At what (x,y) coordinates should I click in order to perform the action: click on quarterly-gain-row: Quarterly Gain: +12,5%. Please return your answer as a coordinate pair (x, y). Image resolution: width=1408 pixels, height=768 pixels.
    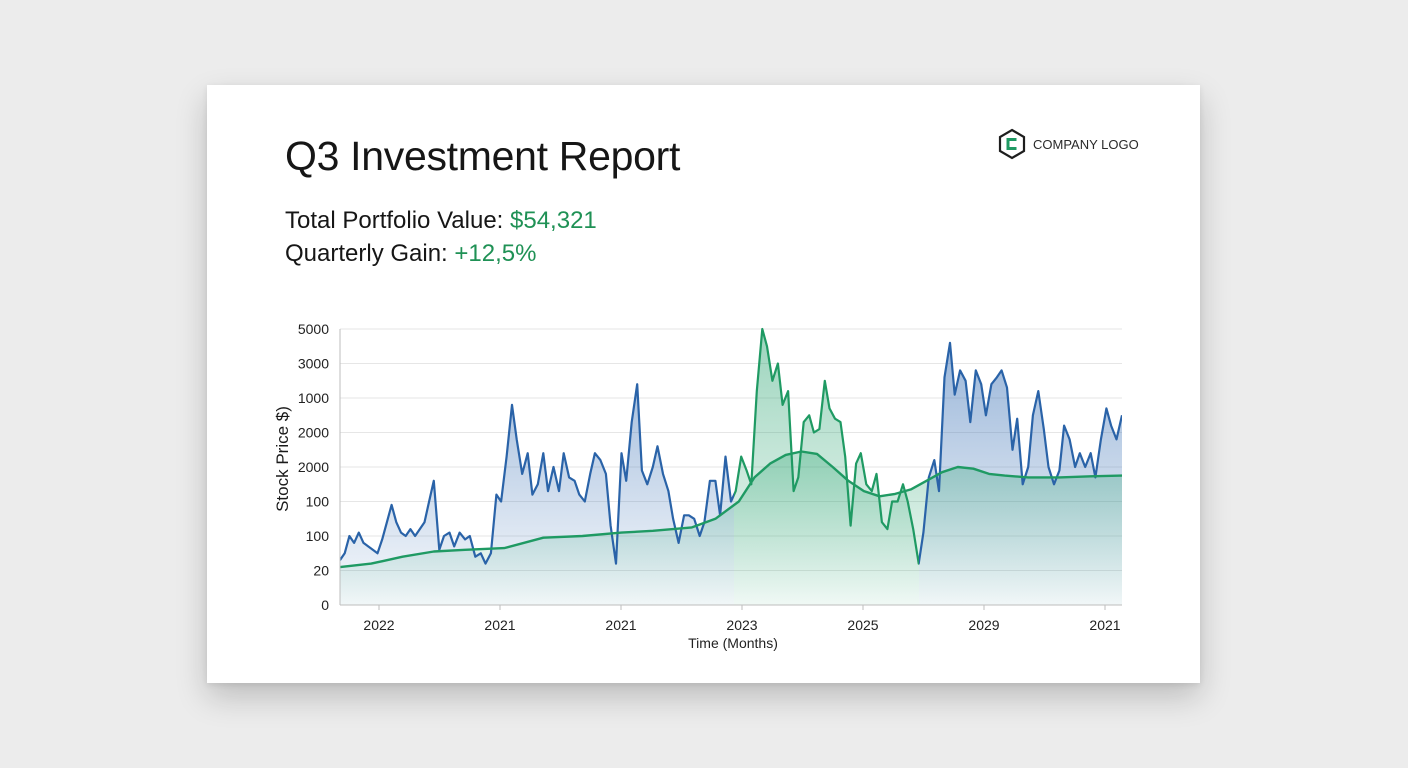
    Looking at the image, I should click on (410, 254).